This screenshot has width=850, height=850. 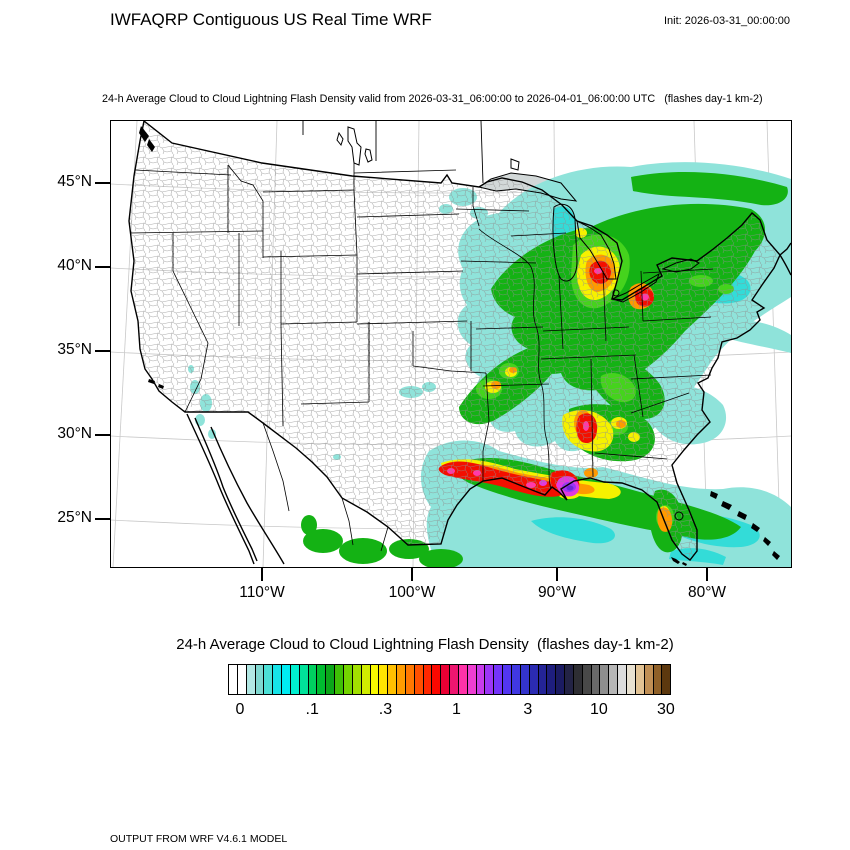 I want to click on page-title: IWFAQRP Contiguous US Real Time WRF, so click(x=271, y=19).